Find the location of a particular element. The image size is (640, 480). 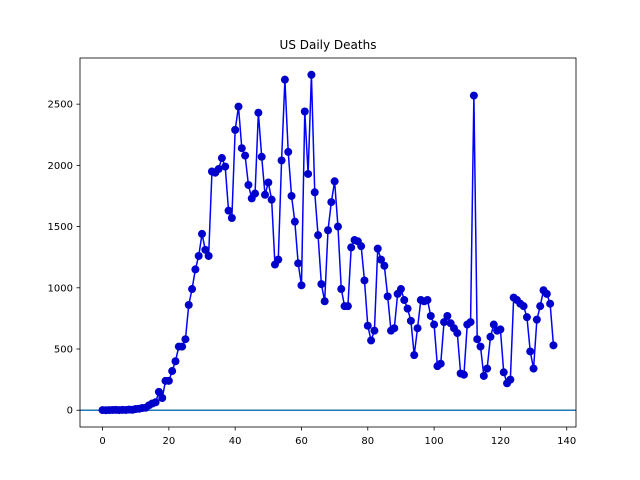

x-tick-label: 0 is located at coordinates (102, 441).